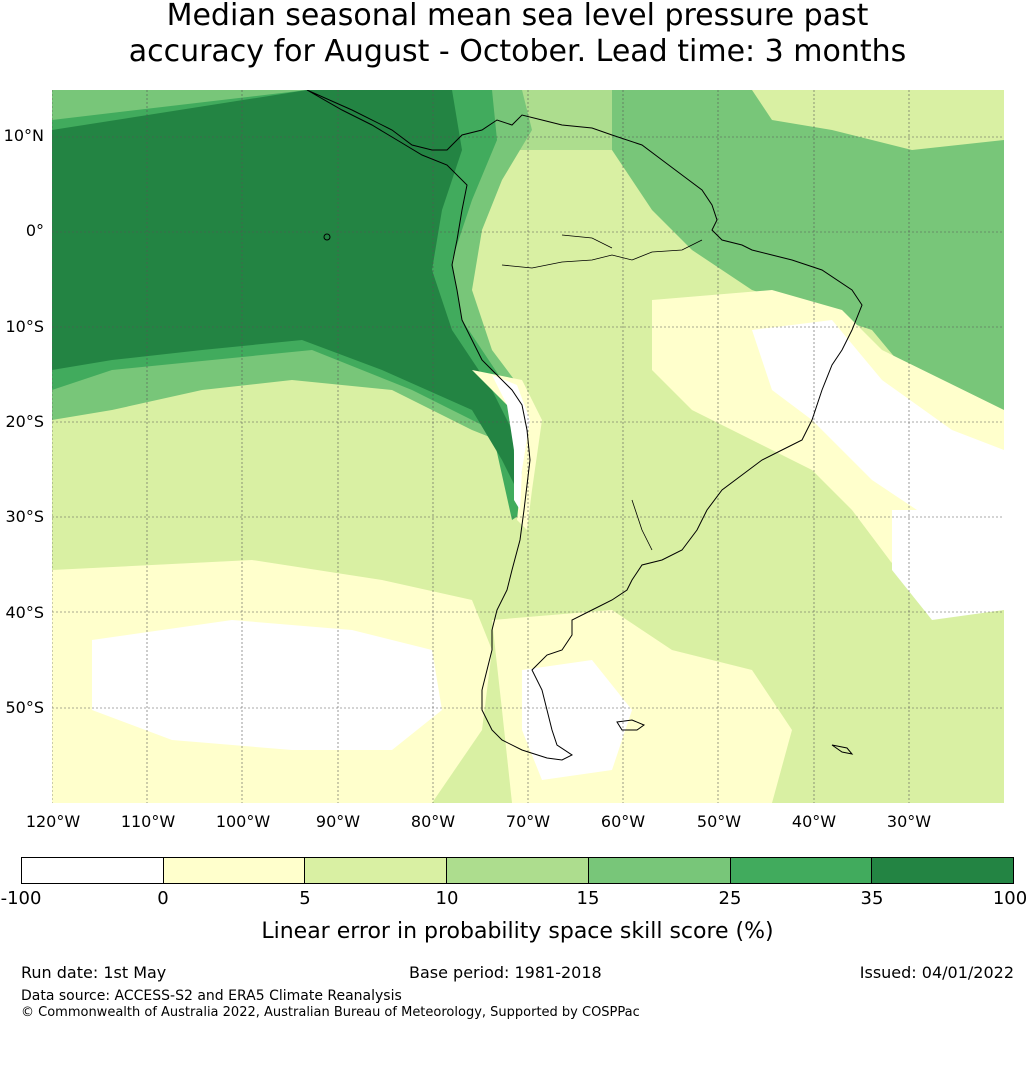 The width and height of the screenshot is (1035, 1065). What do you see at coordinates (511, 442) in the screenshot?
I see `field-andes-white` at bounding box center [511, 442].